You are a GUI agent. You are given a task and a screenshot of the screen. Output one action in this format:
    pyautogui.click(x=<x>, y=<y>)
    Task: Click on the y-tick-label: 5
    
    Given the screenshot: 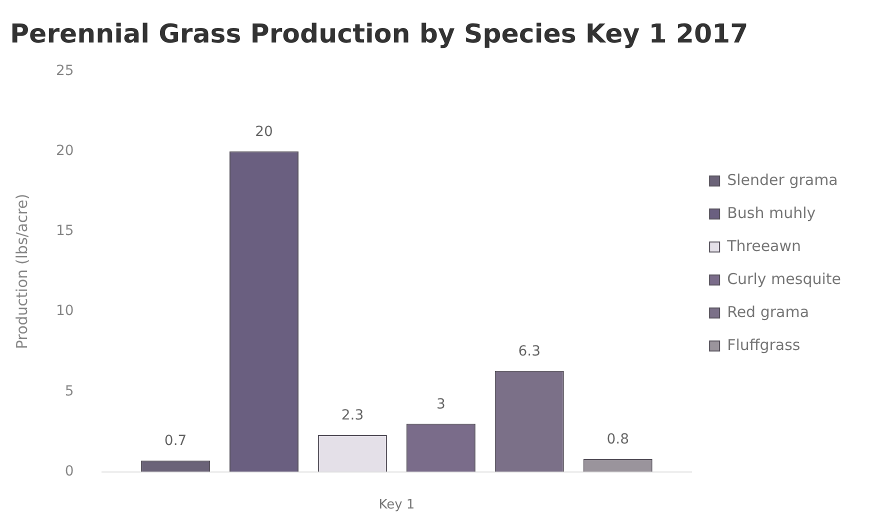 What is the action you would take?
    pyautogui.click(x=69, y=391)
    